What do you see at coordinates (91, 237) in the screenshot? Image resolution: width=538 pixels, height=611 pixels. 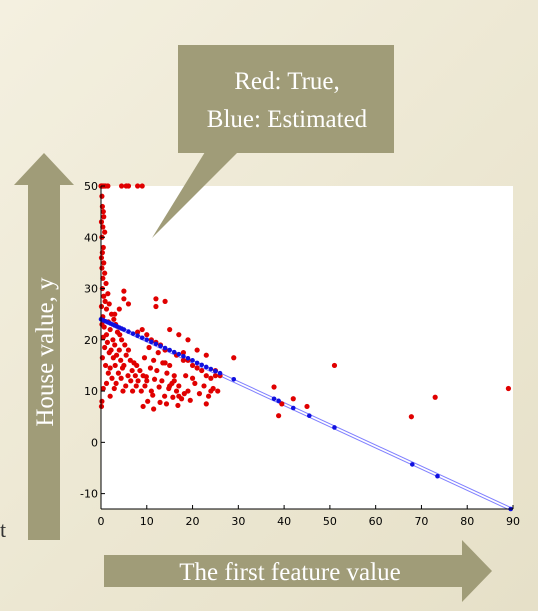 I see `y-tick-label-5: 40` at bounding box center [91, 237].